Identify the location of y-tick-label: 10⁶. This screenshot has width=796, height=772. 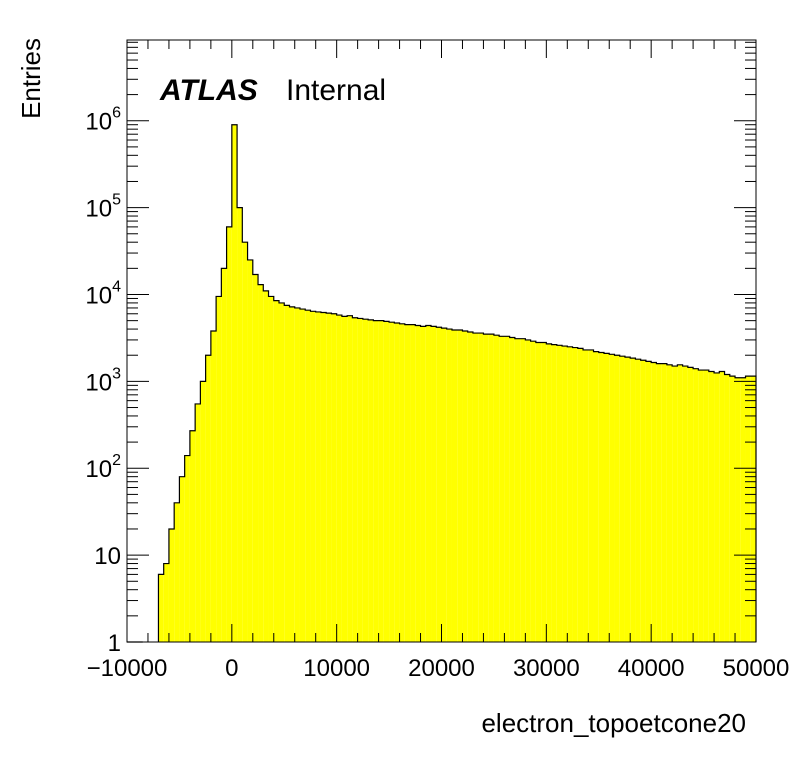
(103, 120).